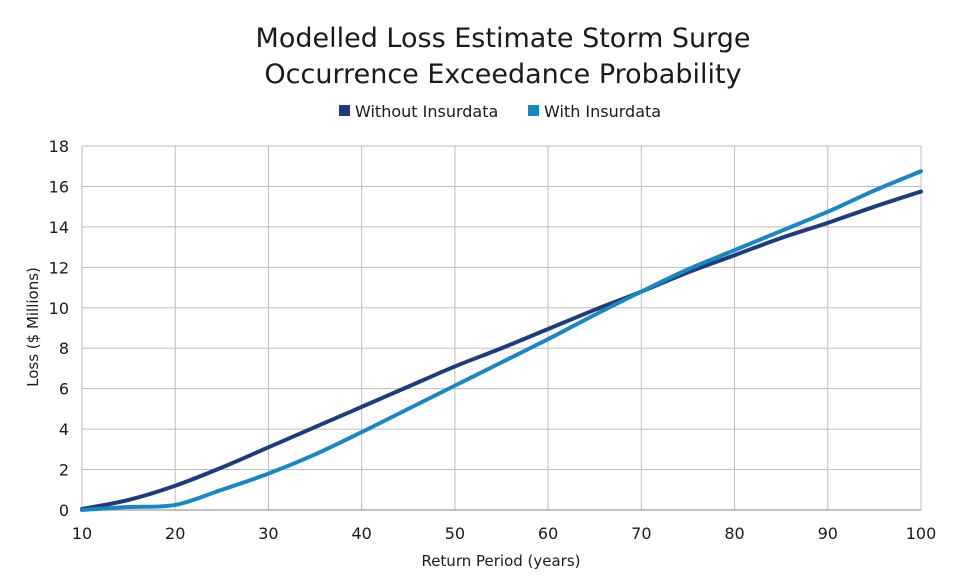 The height and width of the screenshot is (582, 970). Describe the element at coordinates (533, 110) in the screenshot. I see `legend-swatch-with-insurdata` at that location.